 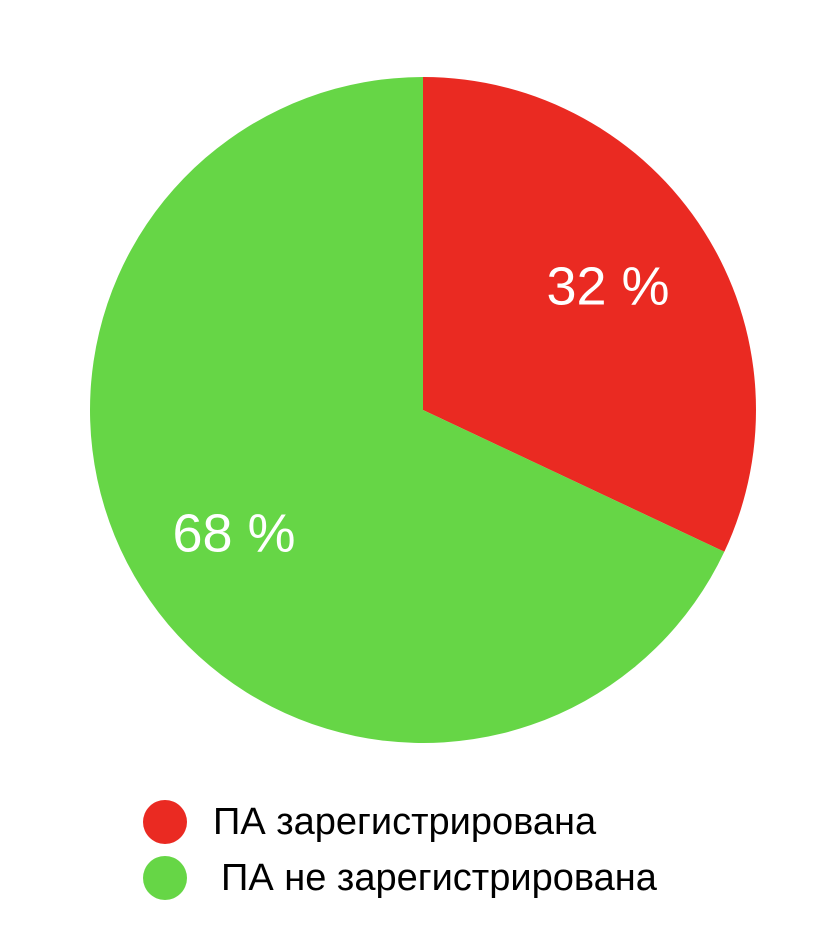 I want to click on legend-label-registered: ПА зарегистрирована, so click(x=405, y=821).